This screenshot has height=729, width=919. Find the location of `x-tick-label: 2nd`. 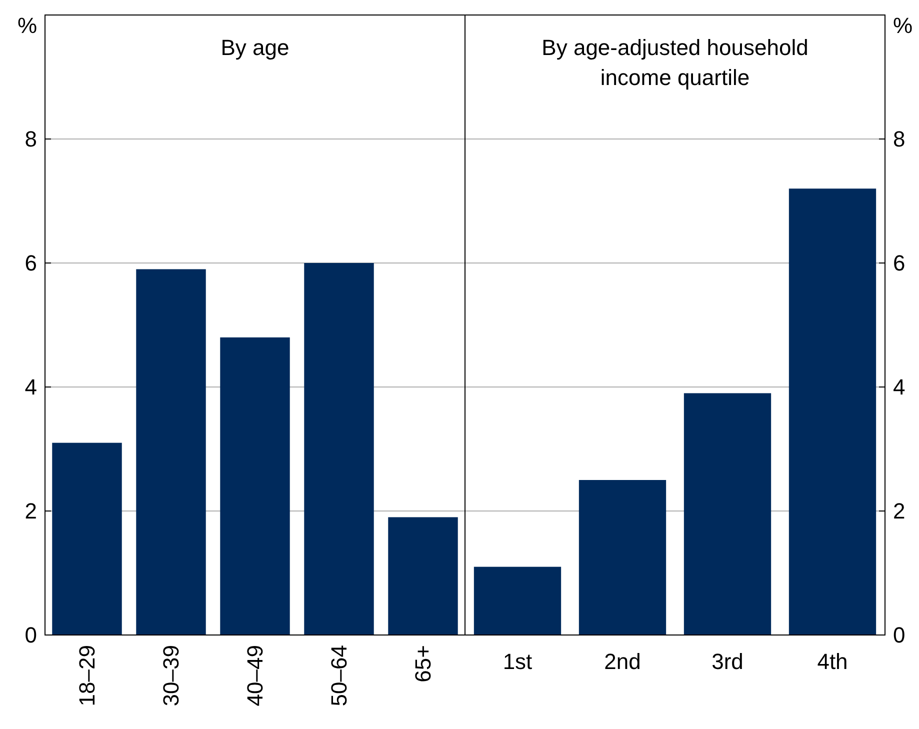

x-tick-label: 2nd is located at coordinates (622, 661).